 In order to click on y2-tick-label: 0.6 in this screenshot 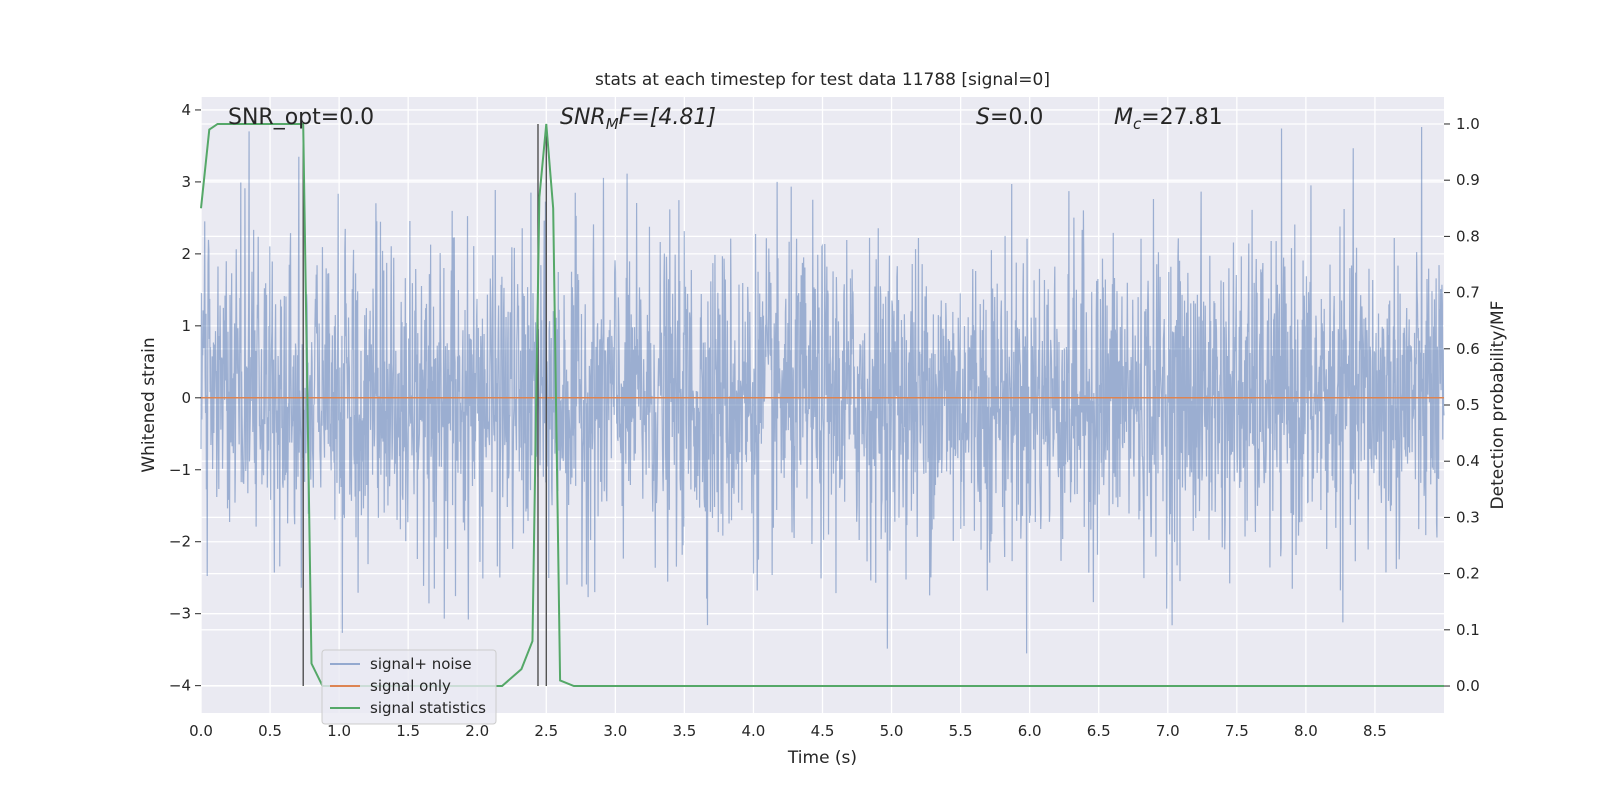, I will do `click(1468, 349)`.